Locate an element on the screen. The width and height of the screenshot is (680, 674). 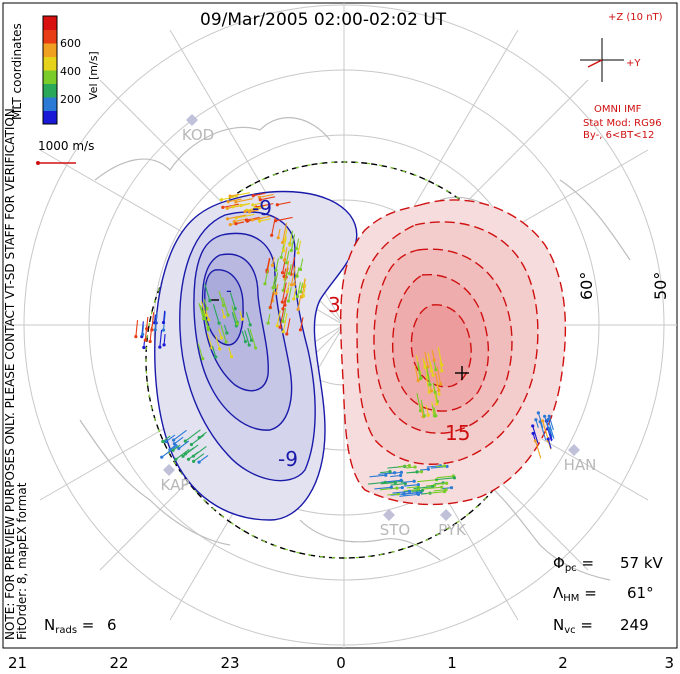
latitude-label-60: 60° is located at coordinates (586, 286).